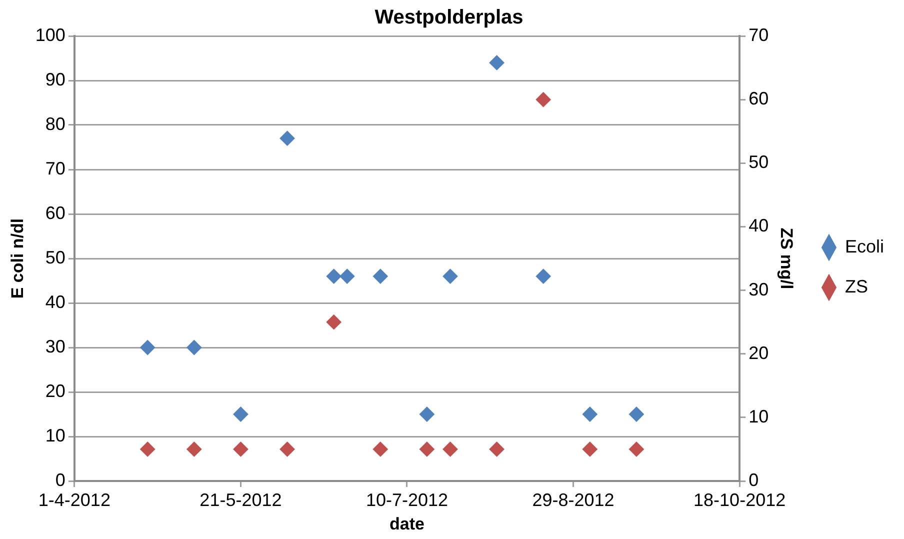  I want to click on y-tick-label: 40, so click(55, 302).